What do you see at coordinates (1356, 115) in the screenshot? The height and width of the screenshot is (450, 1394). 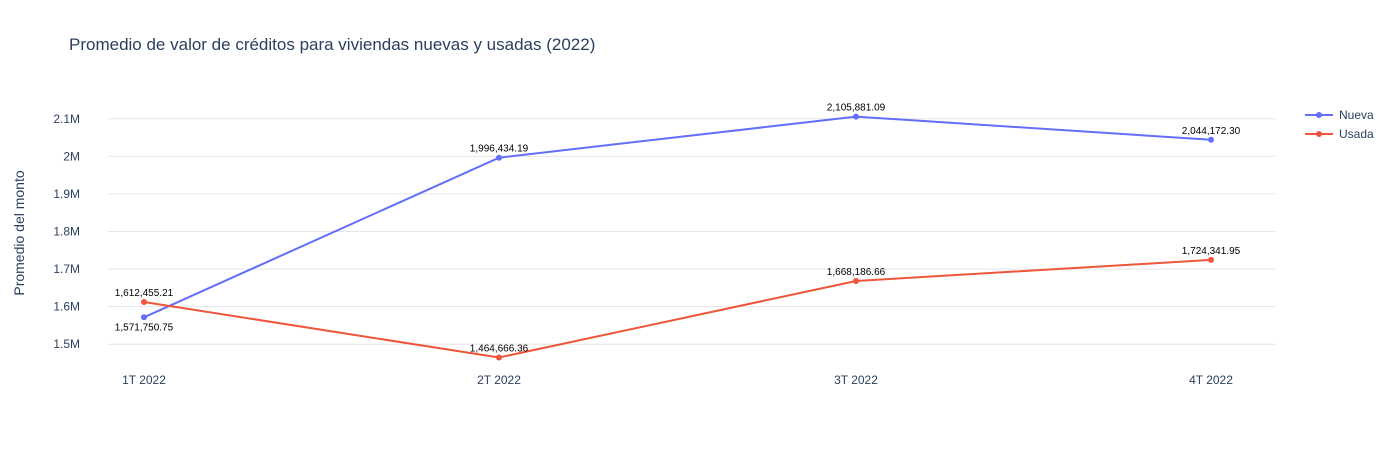 I see `legend-label-nueva: Nueva` at bounding box center [1356, 115].